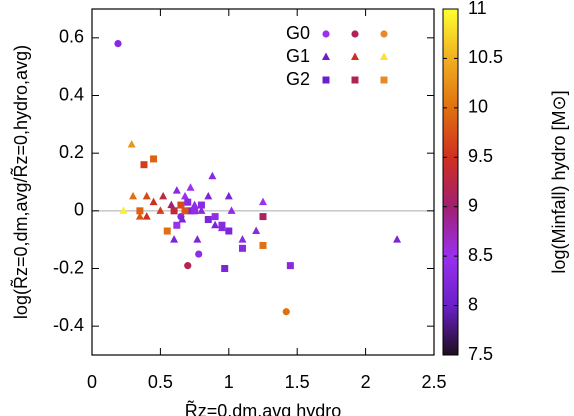 This screenshot has height=416, width=574. I want to click on x-tick-label: 0, so click(92, 382).